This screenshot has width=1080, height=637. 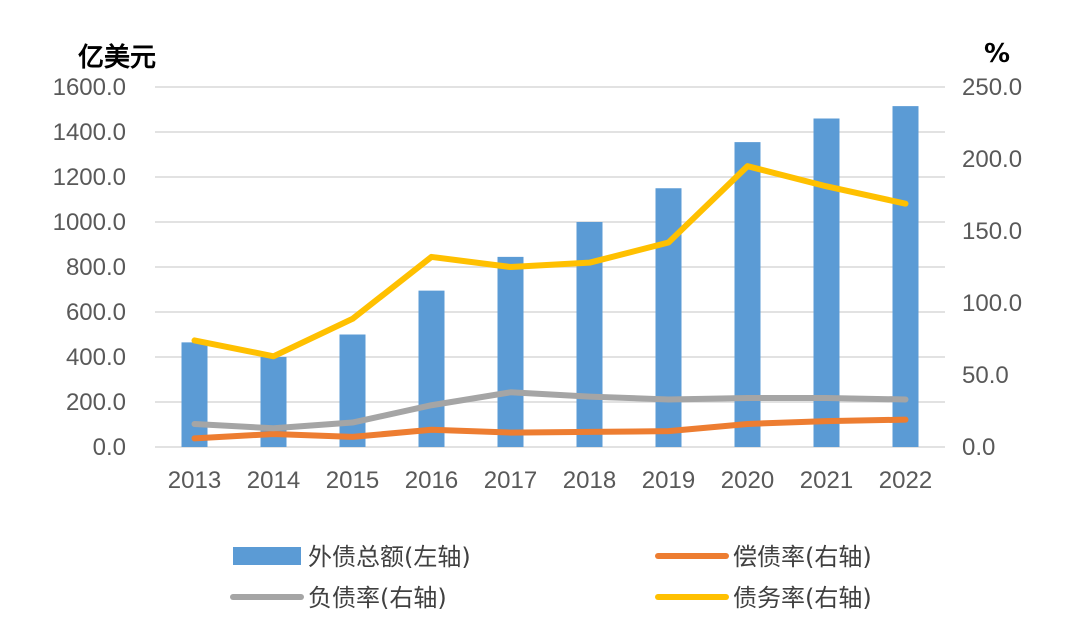 I want to click on right-tick-label: 150.0, so click(x=992, y=231).